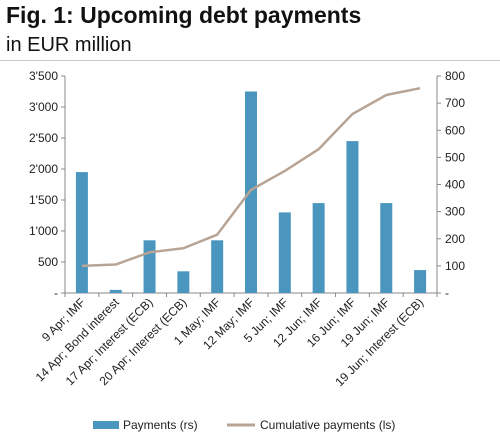  What do you see at coordinates (184, 15) in the screenshot?
I see `chart-title: Fig. 1: Upcoming debt payments` at bounding box center [184, 15].